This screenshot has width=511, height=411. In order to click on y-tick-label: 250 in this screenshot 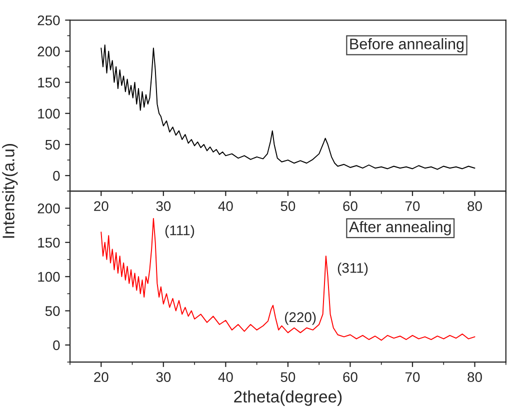, I will do `click(49, 20)`.